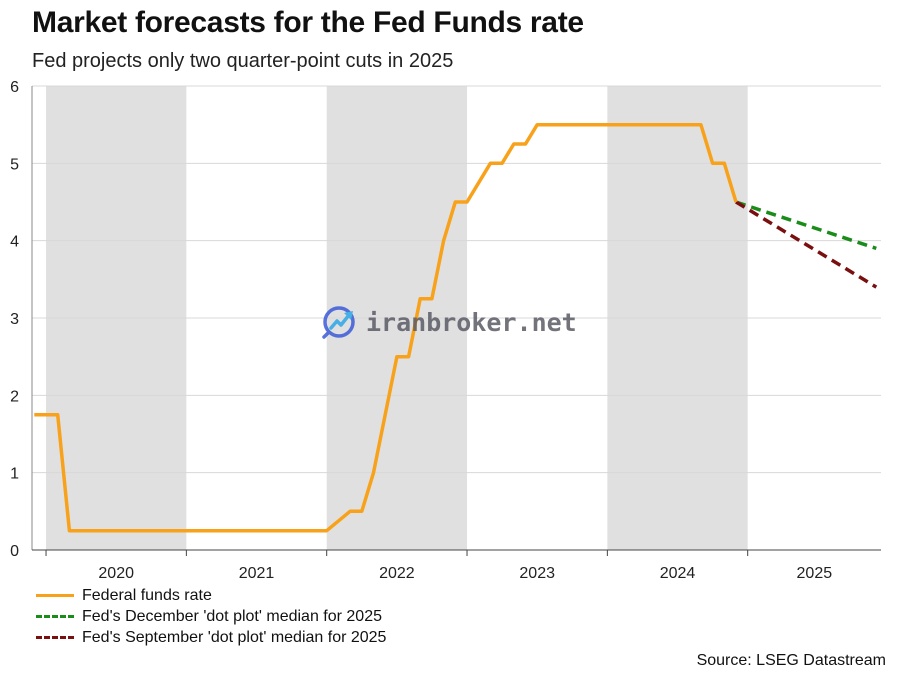 The width and height of the screenshot is (900, 675). Describe the element at coordinates (14, 242) in the screenshot. I see `y-tick-label-4: 4` at that location.